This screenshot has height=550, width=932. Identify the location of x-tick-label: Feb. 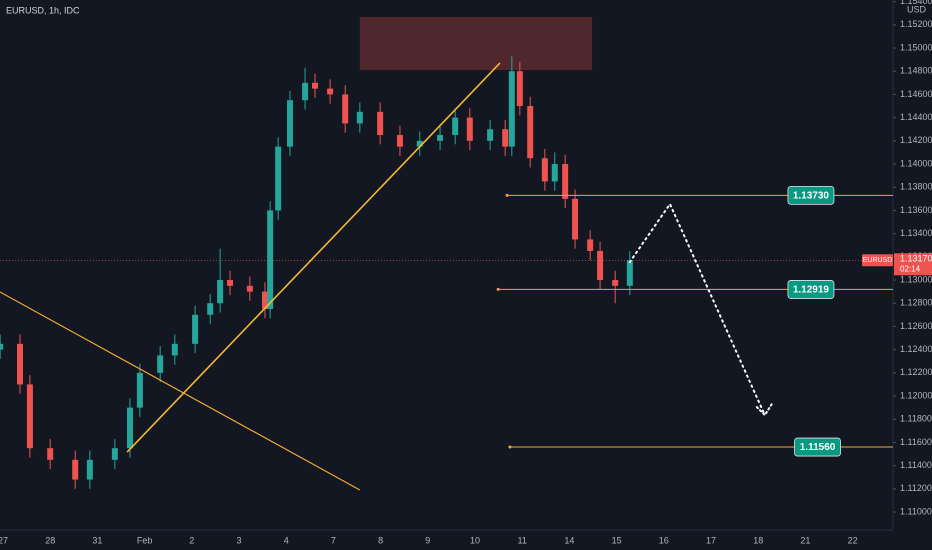
(145, 540).